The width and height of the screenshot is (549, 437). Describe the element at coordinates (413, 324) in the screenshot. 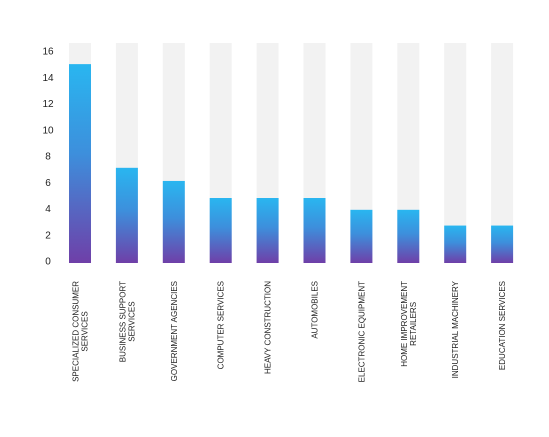

I see `x-tick-label-line: RETAILERS` at that location.